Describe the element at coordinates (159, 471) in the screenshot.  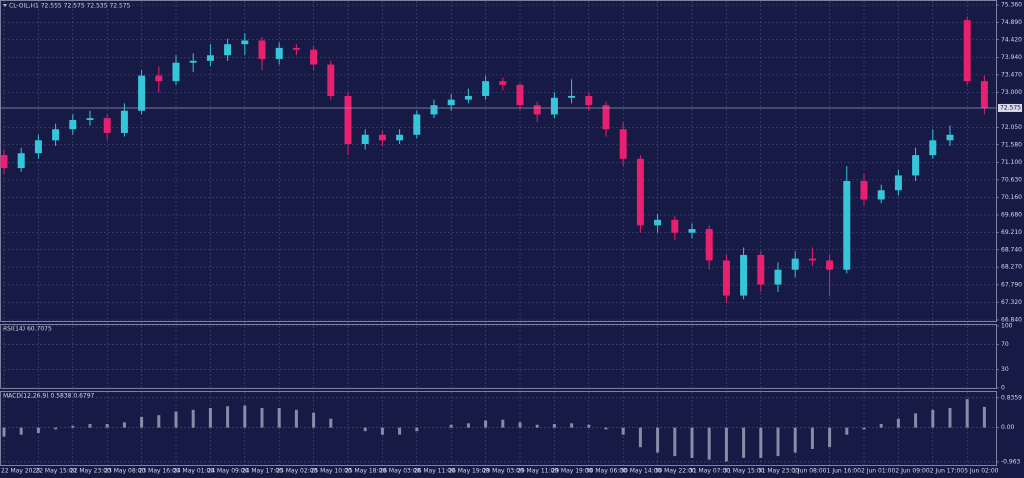
I see `x-tick-label: 23 May 16:00` at that location.